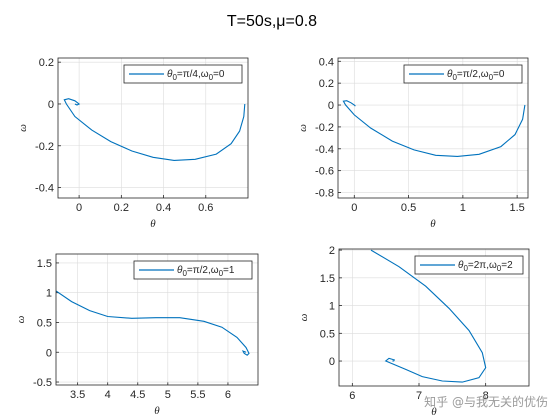  I want to click on legend-entry: θ0=π/4,ω0=0, so click(196, 75).